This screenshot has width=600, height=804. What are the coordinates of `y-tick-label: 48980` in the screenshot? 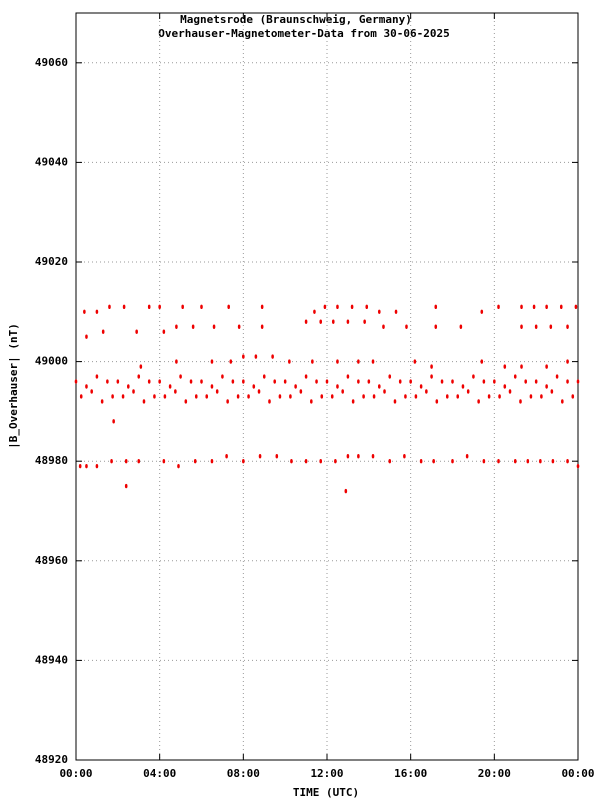 It's located at (51, 460).